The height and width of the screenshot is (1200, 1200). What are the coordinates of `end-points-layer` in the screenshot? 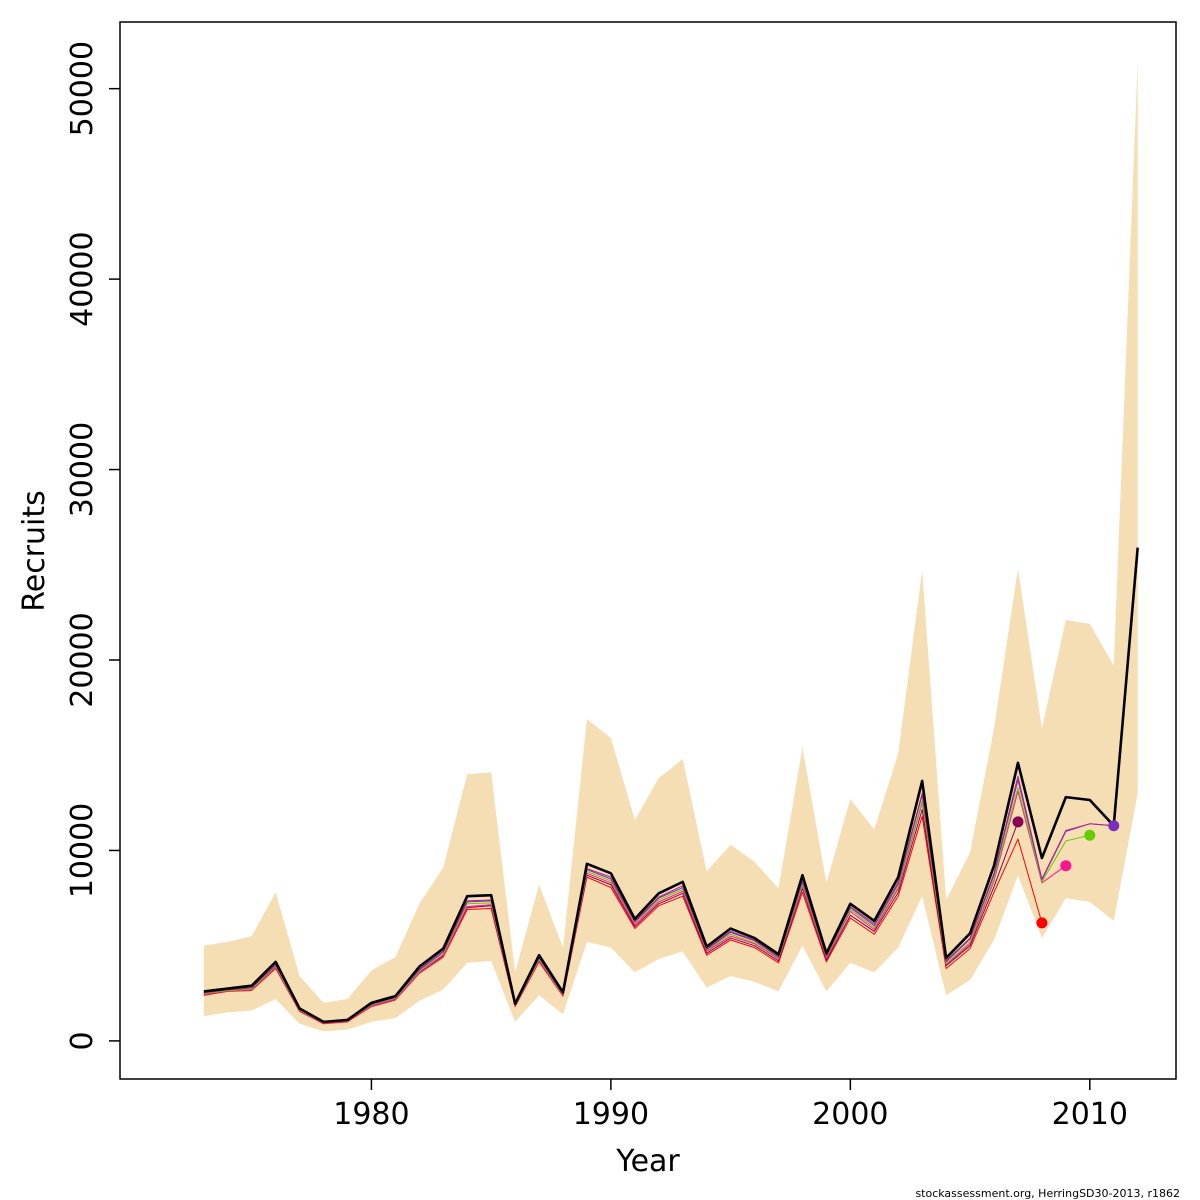 It's located at (1066, 872).